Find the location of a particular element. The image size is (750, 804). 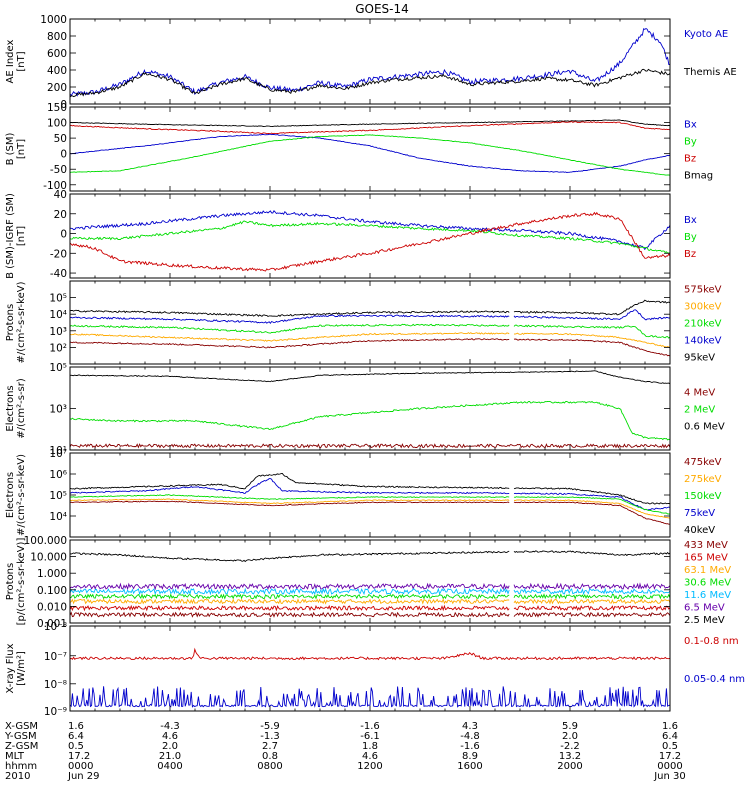

electrons1-ylabel: #/(cm²-s-sr) is located at coordinates (21, 408).